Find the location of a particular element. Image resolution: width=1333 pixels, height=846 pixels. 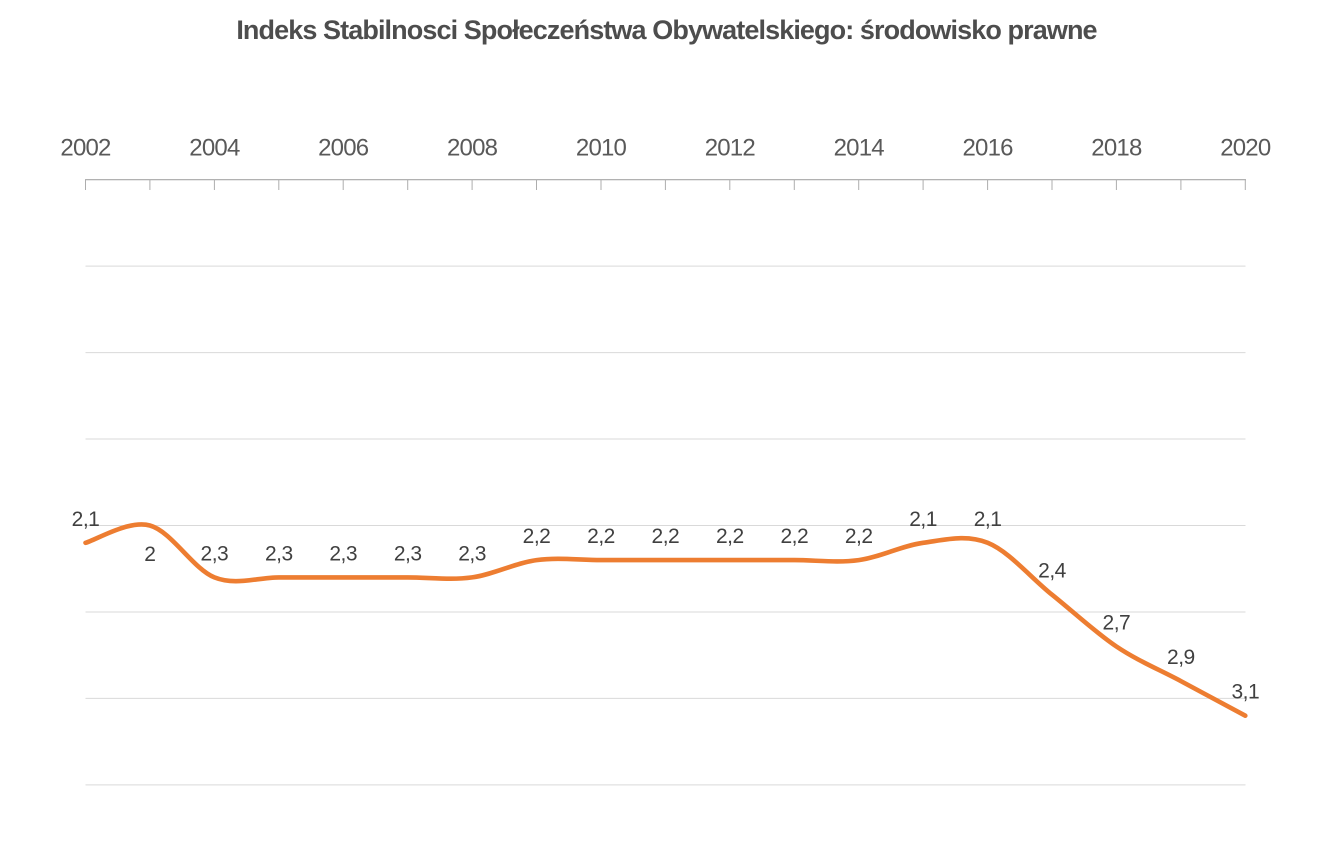

svg-text: 3,1 is located at coordinates (1245, 692).